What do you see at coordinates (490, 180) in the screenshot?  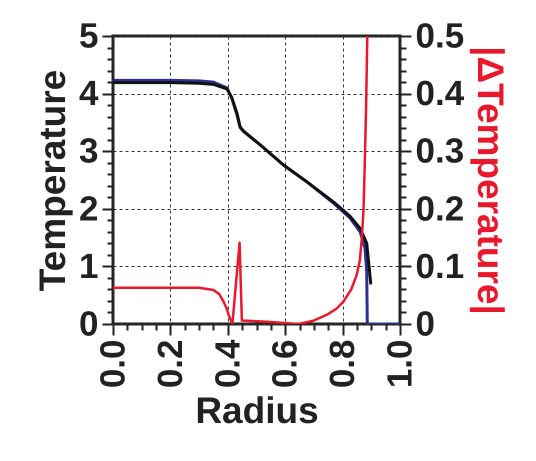 I see `y2-axis-title: |ΔTemperature|` at bounding box center [490, 180].